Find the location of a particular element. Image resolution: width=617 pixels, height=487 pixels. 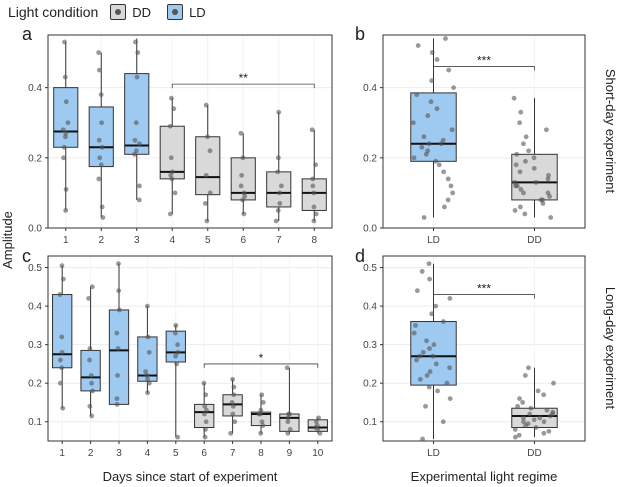

legend-dot-icon is located at coordinates (175, 12).